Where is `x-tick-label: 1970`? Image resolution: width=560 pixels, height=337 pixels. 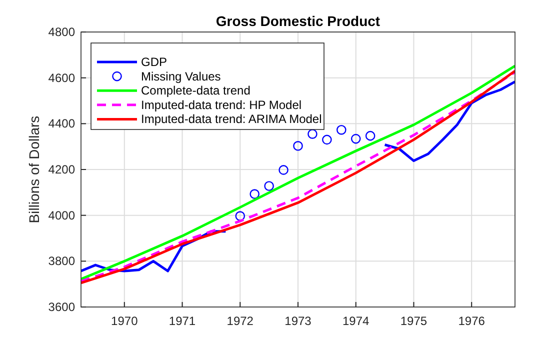 x-tick-label: 1970 is located at coordinates (124, 321).